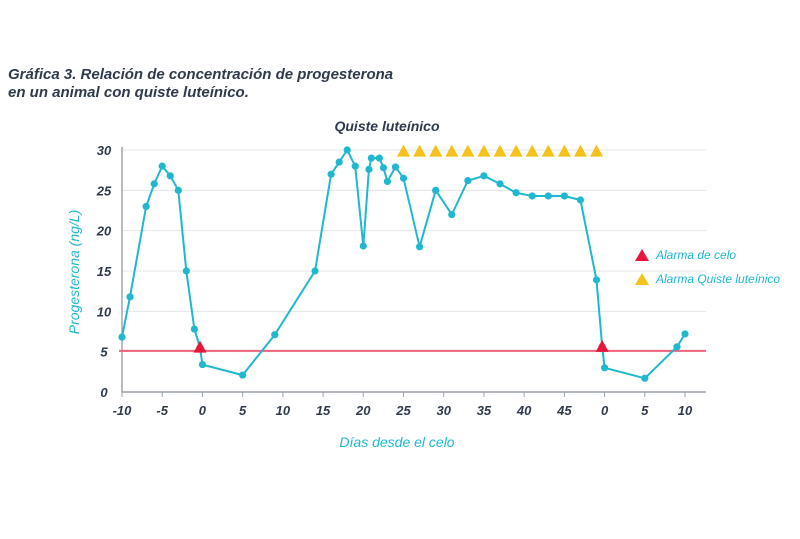 The width and height of the screenshot is (800, 539). Describe the element at coordinates (104, 150) in the screenshot. I see `y-tick-label: 30` at that location.